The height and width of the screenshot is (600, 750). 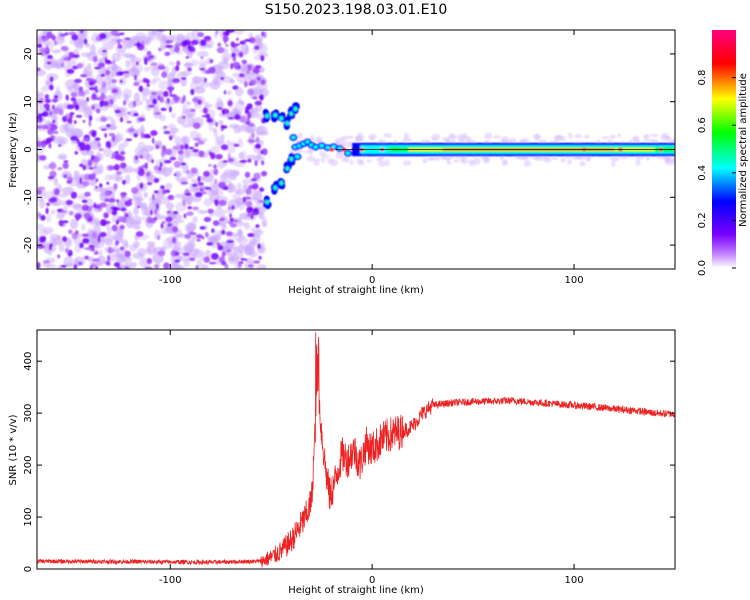 What do you see at coordinates (28, 465) in the screenshot?
I see `snr-y-tick-label-2: 200` at bounding box center [28, 465].